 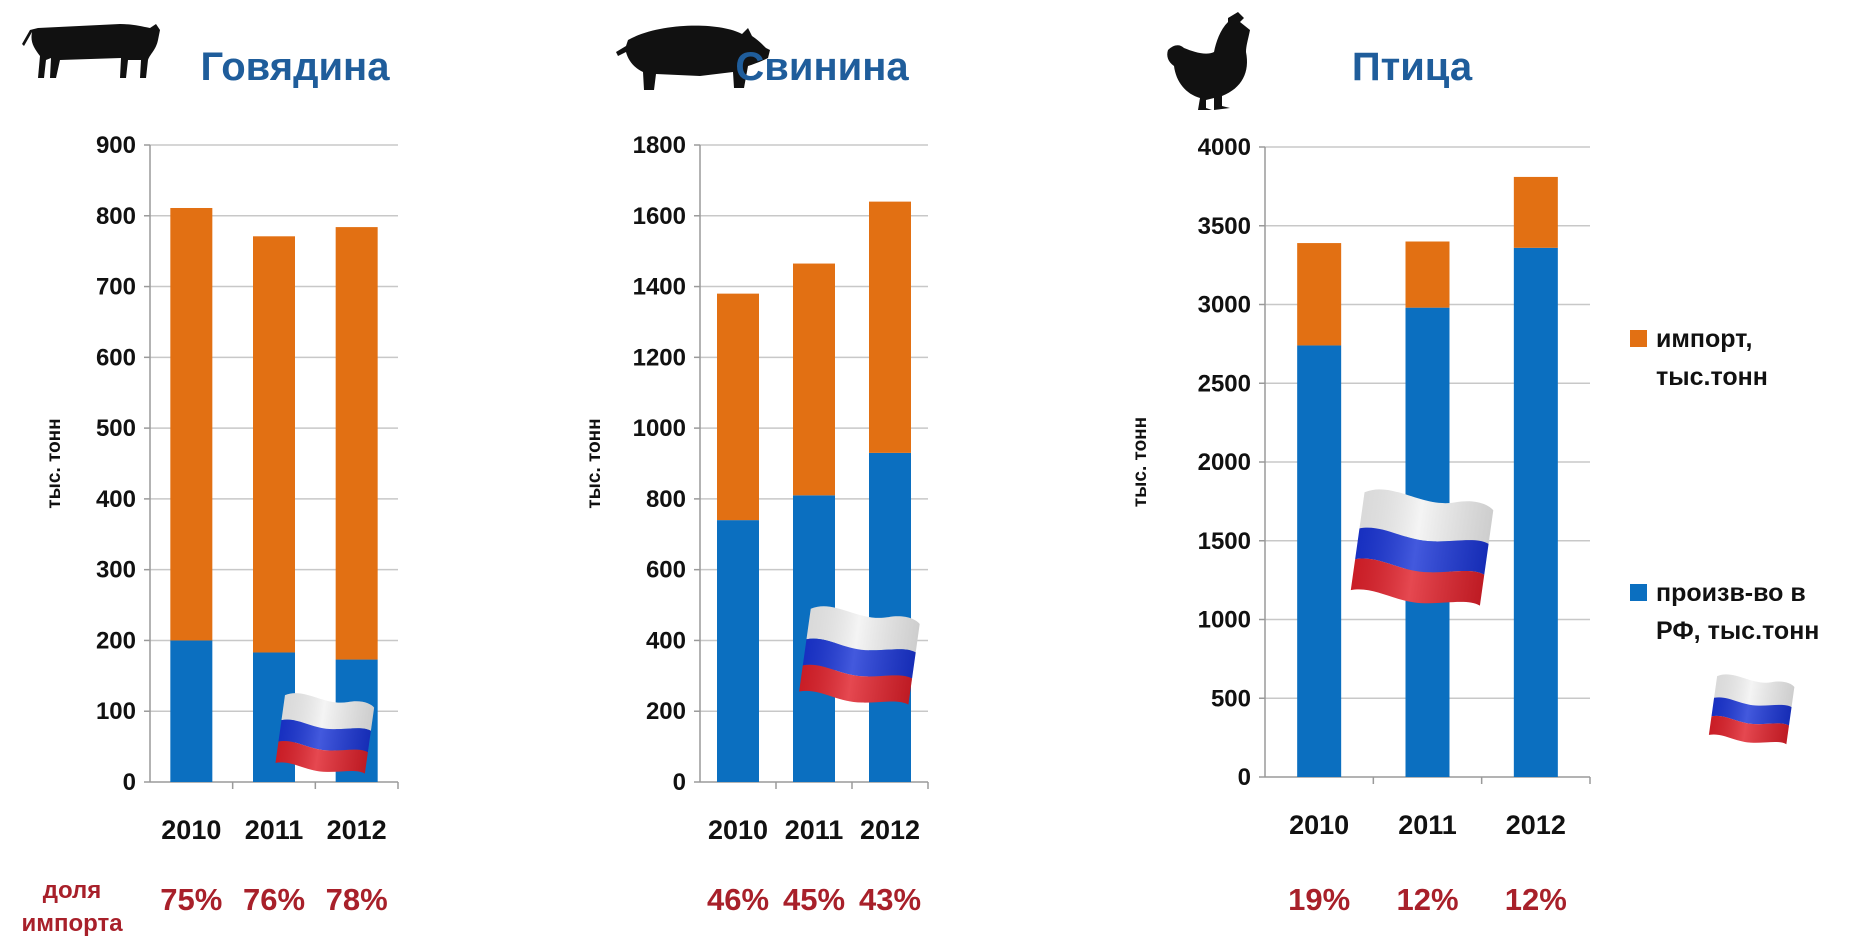 What do you see at coordinates (659, 145) in the screenshot?
I see `y-tick-label: 1800` at bounding box center [659, 145].